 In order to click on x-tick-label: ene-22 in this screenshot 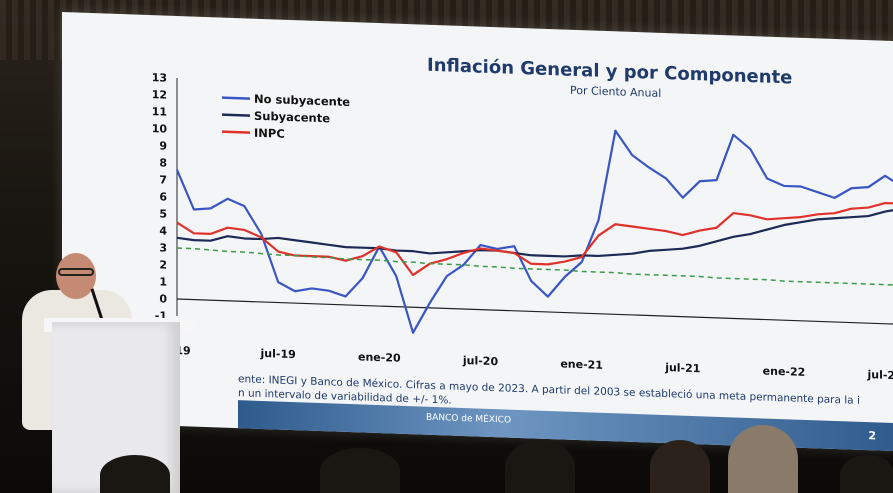, I will do `click(784, 371)`.